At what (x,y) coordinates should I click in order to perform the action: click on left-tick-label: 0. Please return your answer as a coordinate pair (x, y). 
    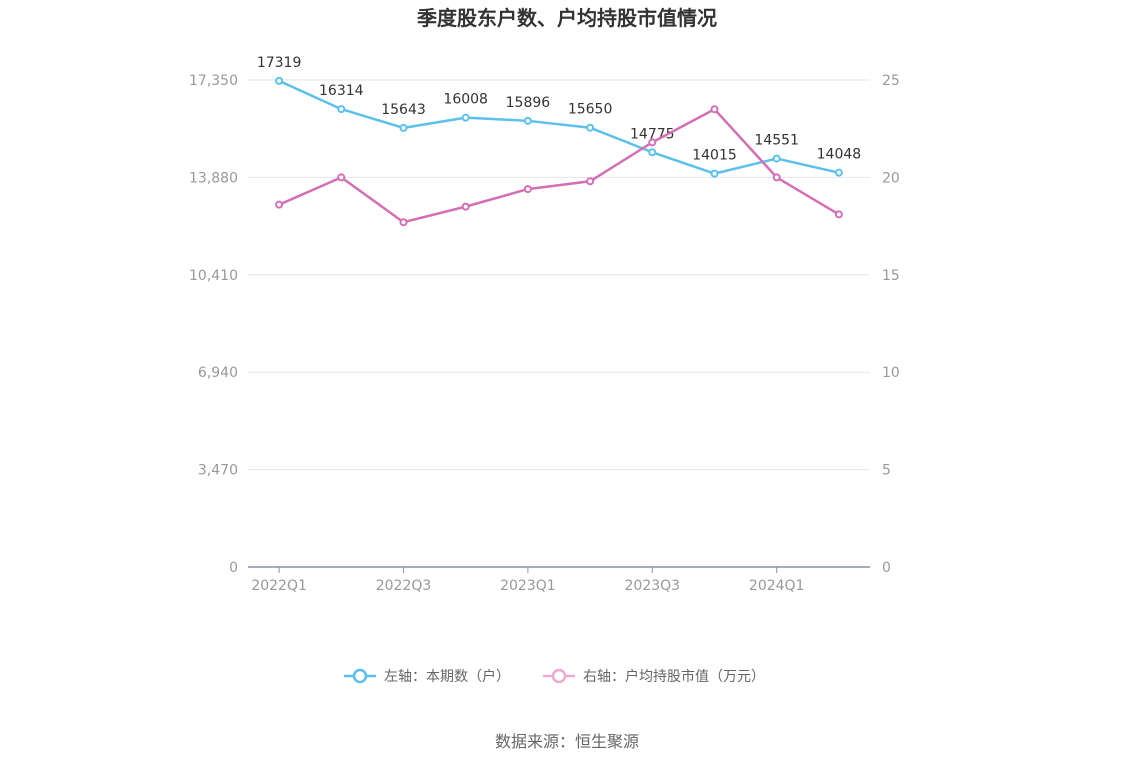
    Looking at the image, I should click on (233, 568).